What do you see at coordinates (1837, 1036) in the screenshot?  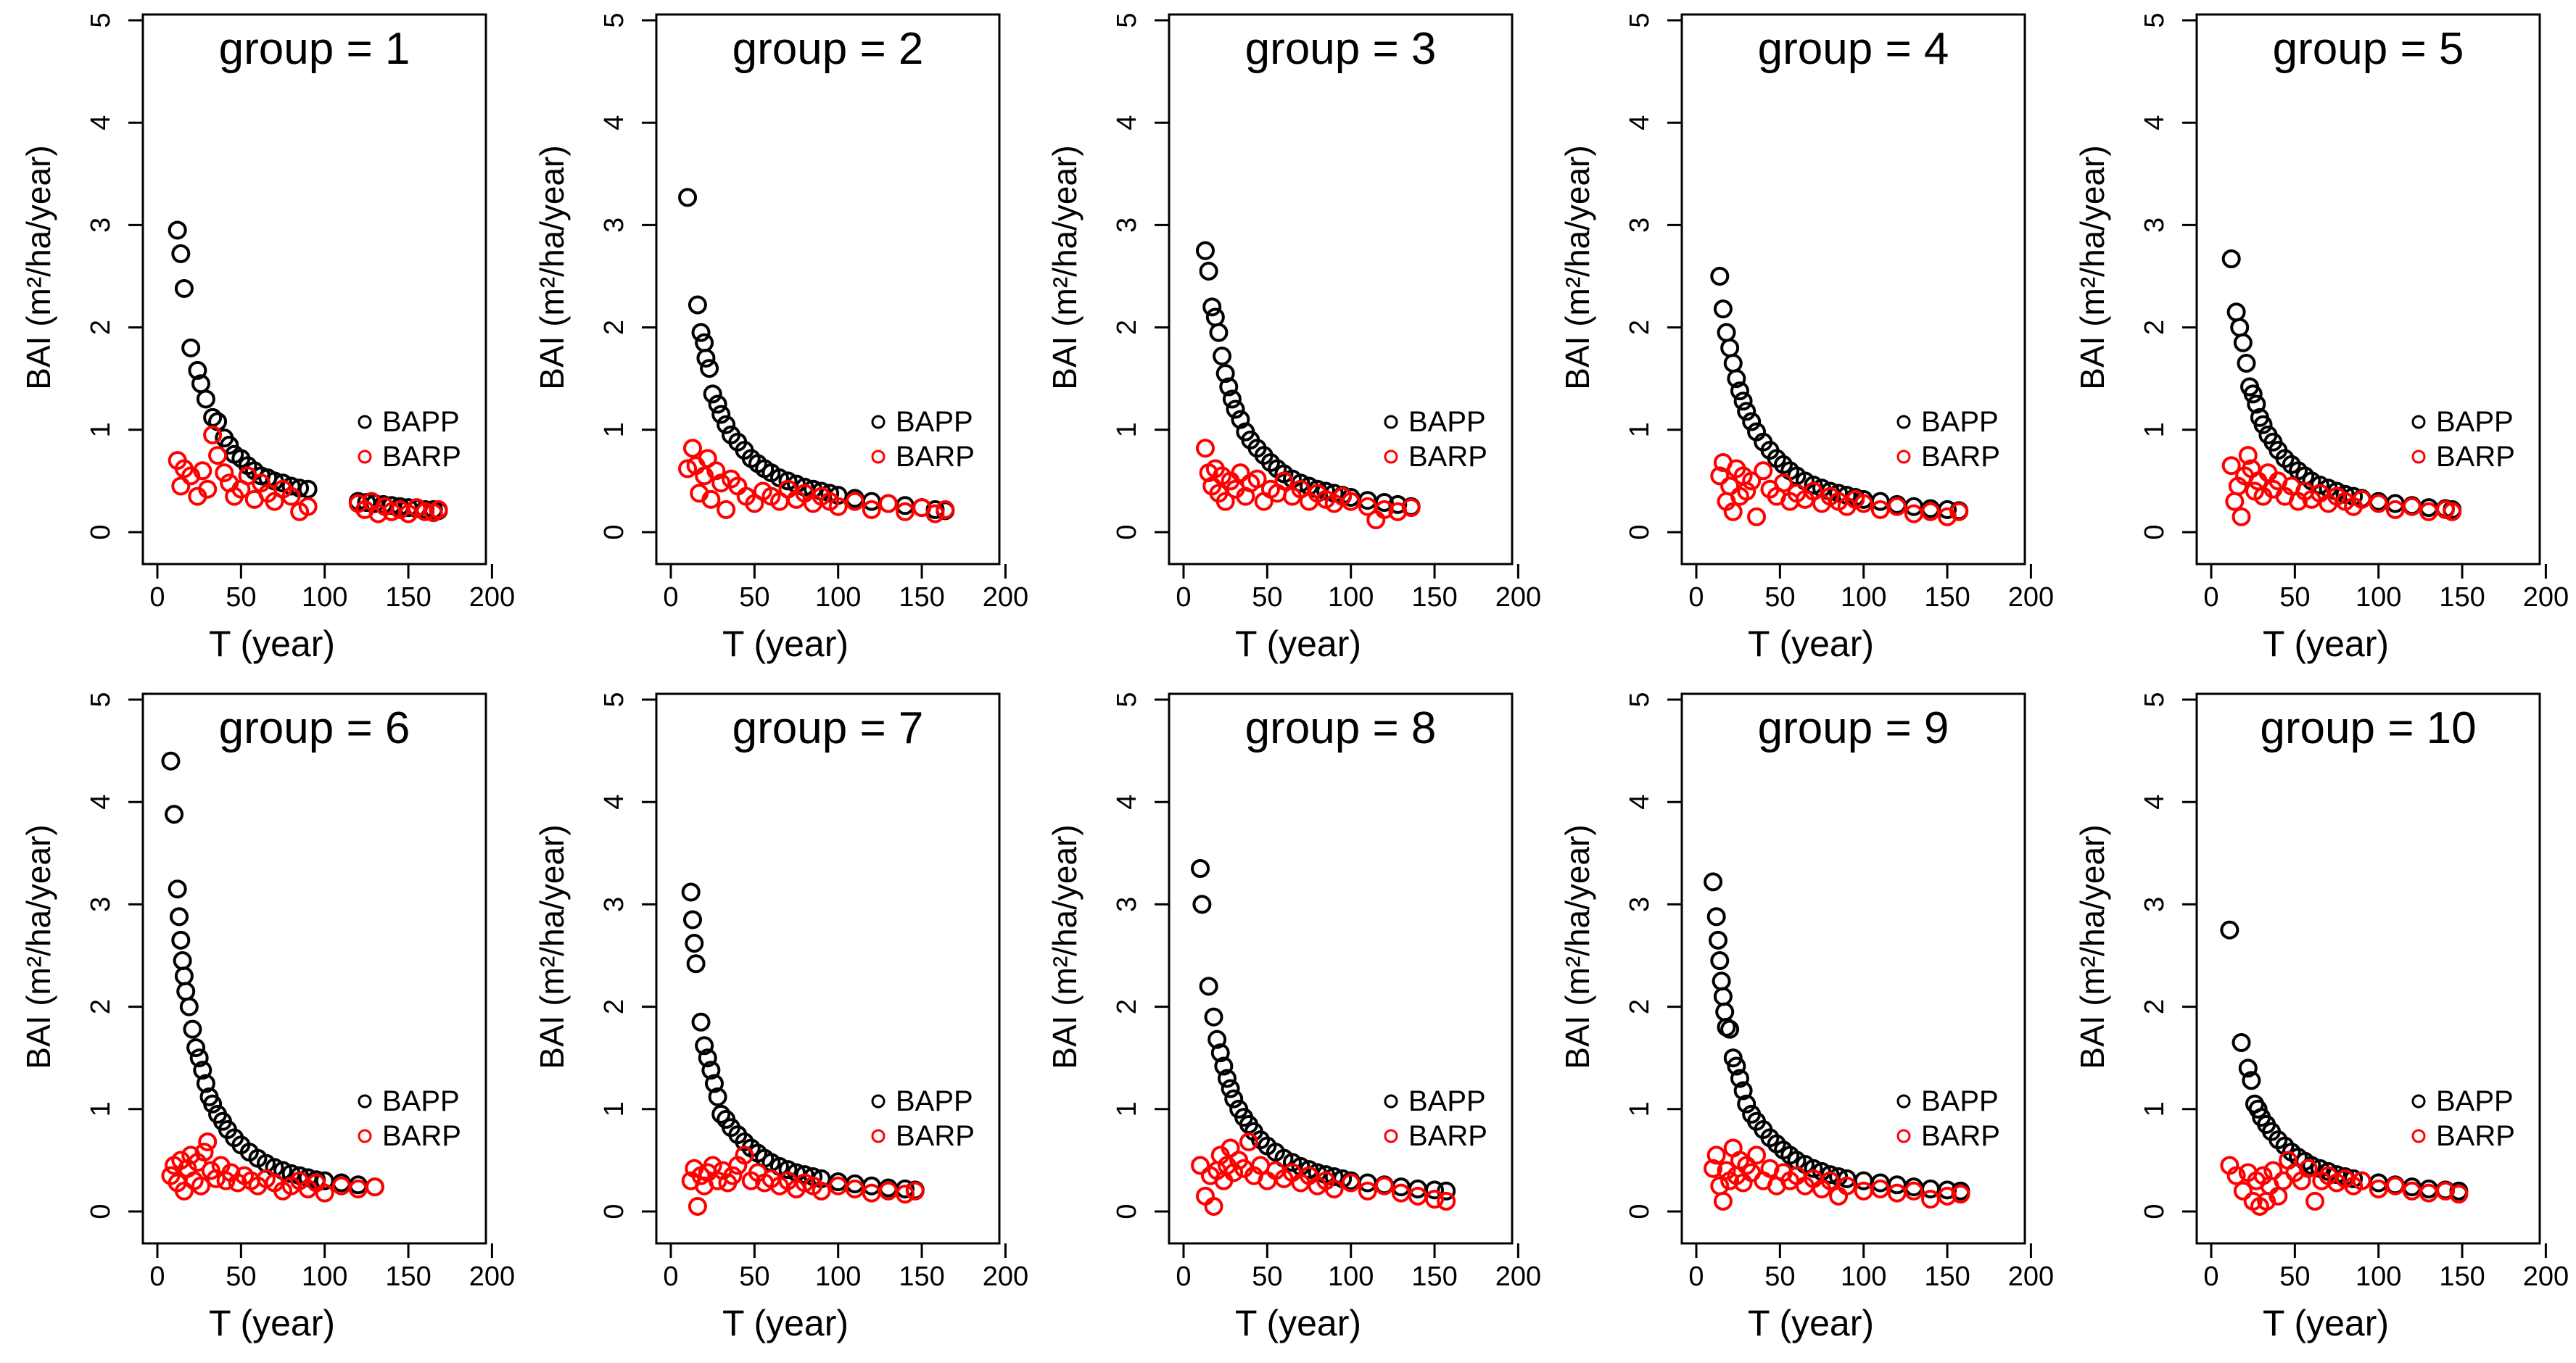 I see `series-bapp` at bounding box center [1837, 1036].